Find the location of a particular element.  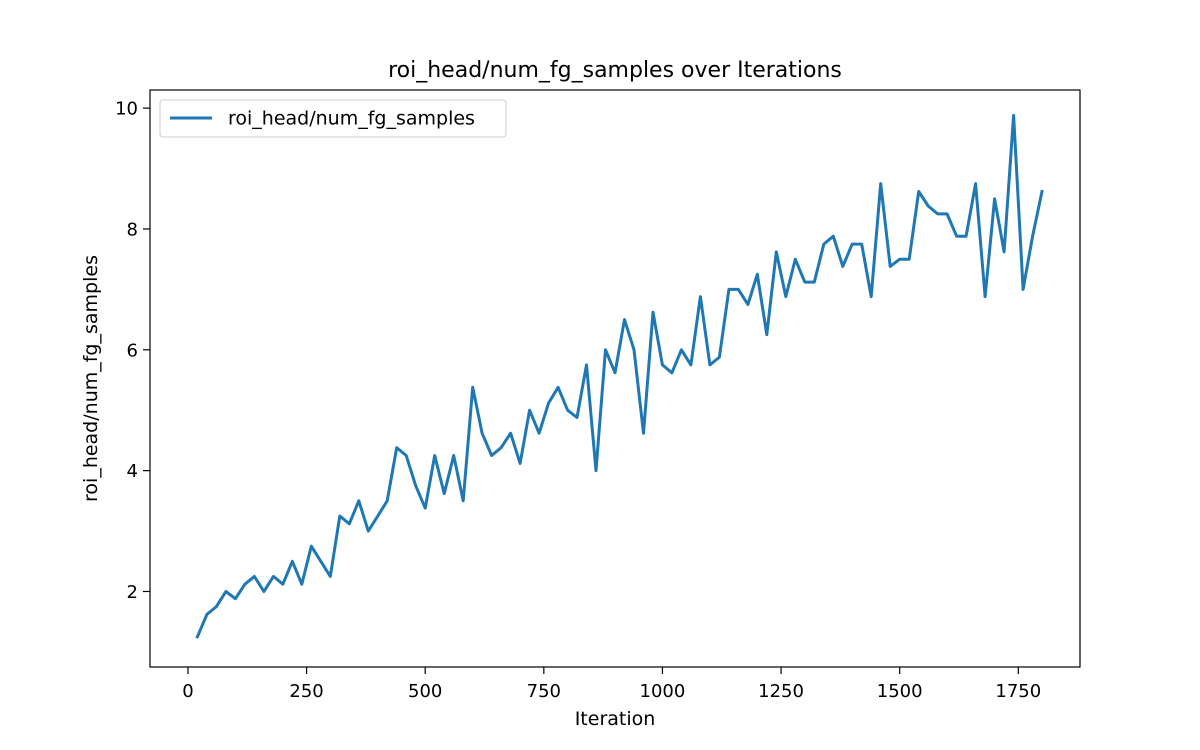

y-tick-label: 2 is located at coordinates (132, 592).